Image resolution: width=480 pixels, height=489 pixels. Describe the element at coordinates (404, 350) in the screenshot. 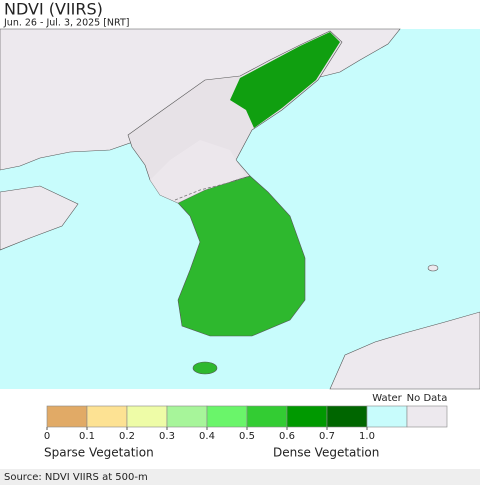

I see `japan` at that location.